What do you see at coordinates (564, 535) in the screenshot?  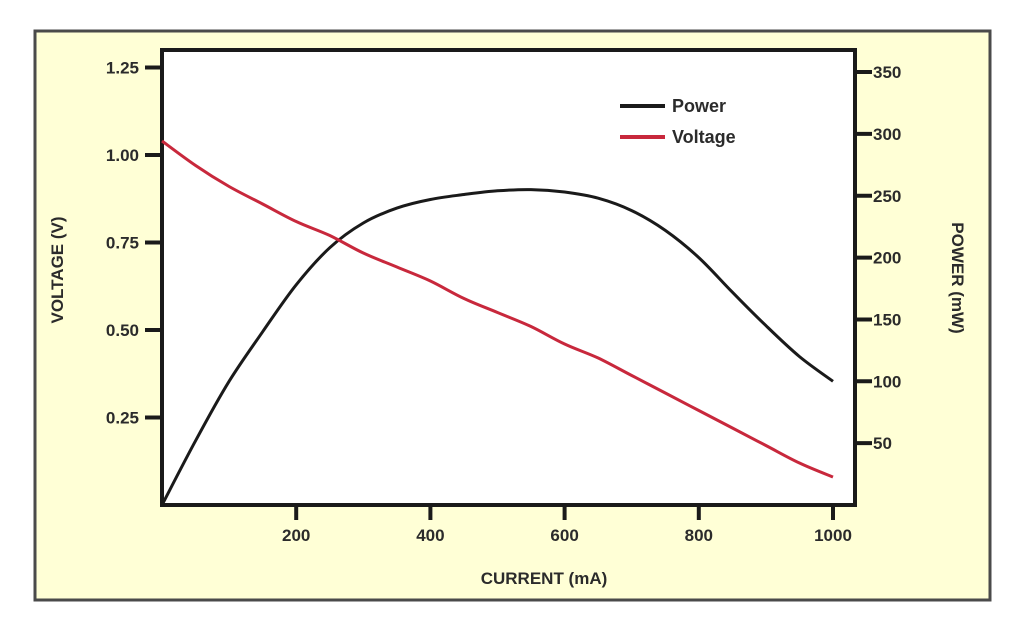 I see `x-tick-label: 600` at bounding box center [564, 535].